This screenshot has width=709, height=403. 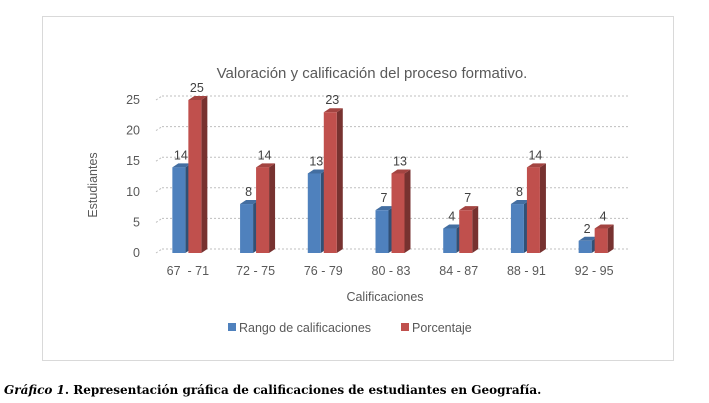 I want to click on x-tick-label: 92 - 95, so click(x=594, y=271).